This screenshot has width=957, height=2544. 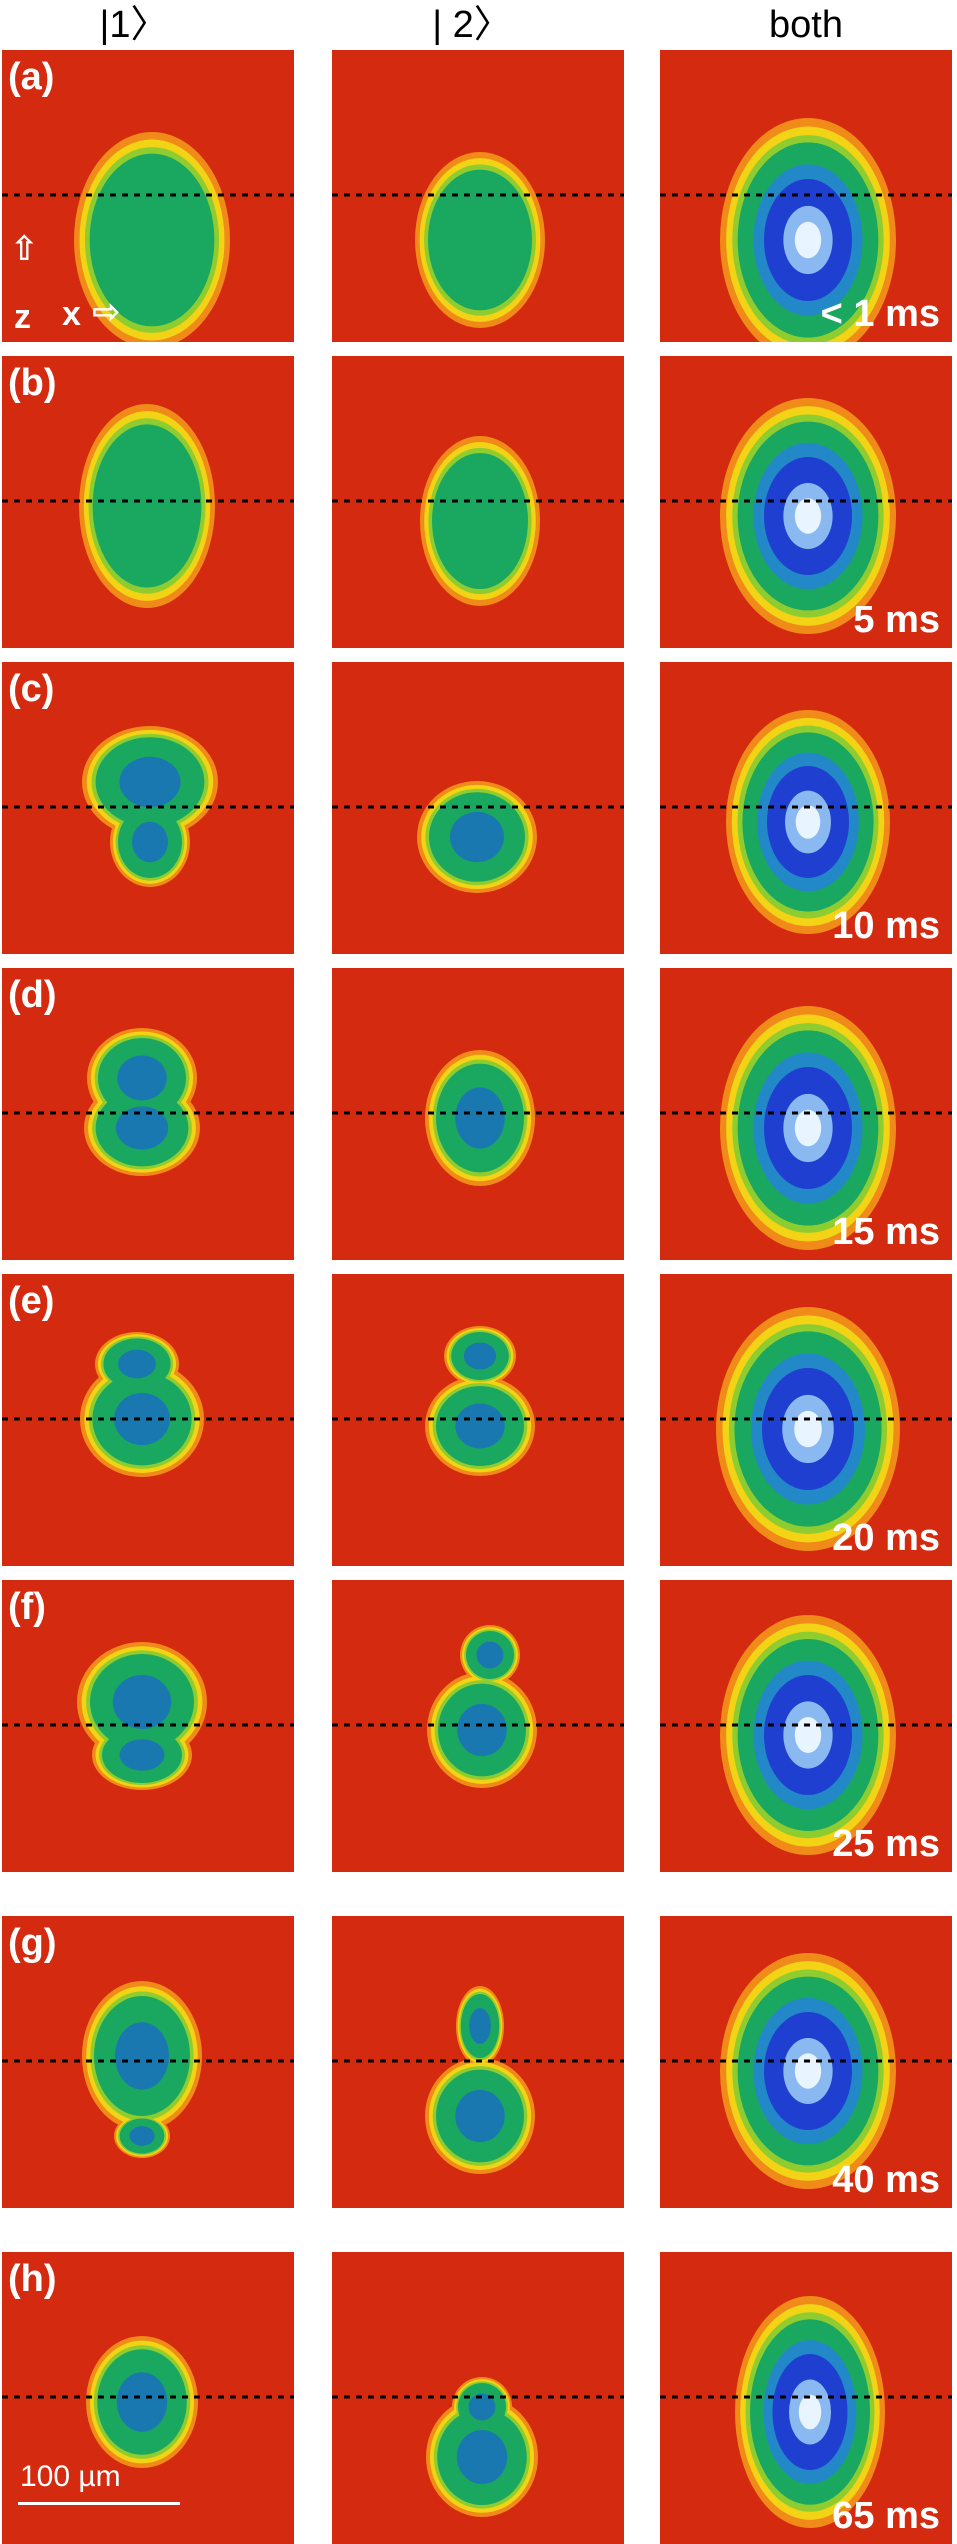 I want to click on time-label: 10 ms, so click(x=886, y=926).